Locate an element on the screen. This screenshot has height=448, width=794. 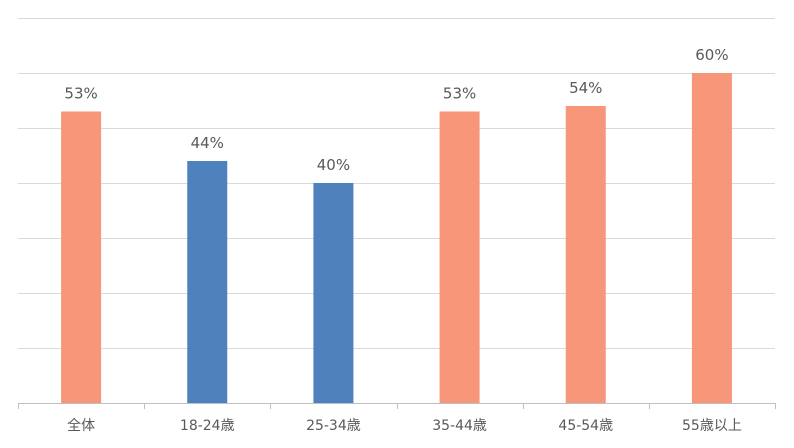
data-label-0: 53% is located at coordinates (80, 94).